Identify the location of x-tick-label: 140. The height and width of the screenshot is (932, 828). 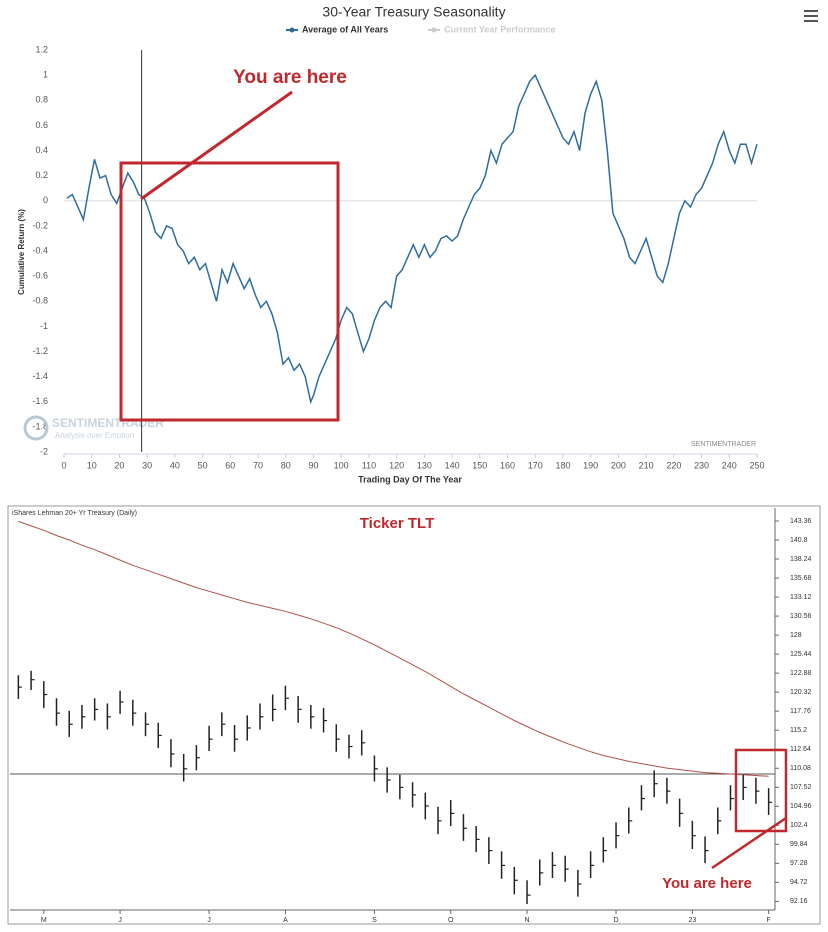
(452, 465).